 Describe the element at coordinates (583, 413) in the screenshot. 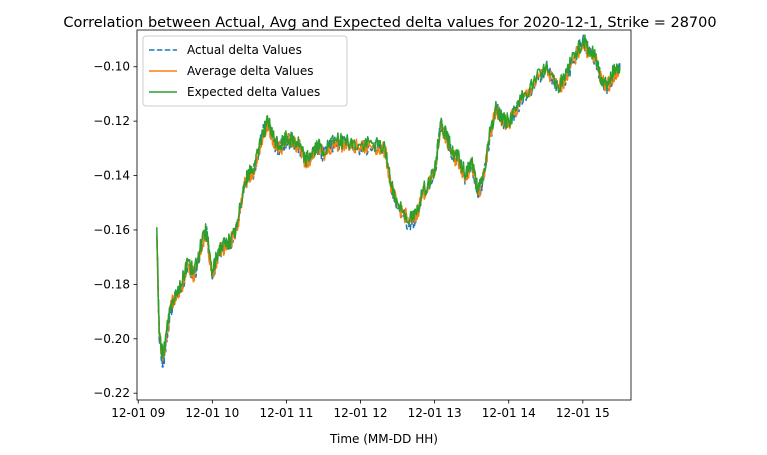

I see `x-tick-label: 12-01 15` at that location.